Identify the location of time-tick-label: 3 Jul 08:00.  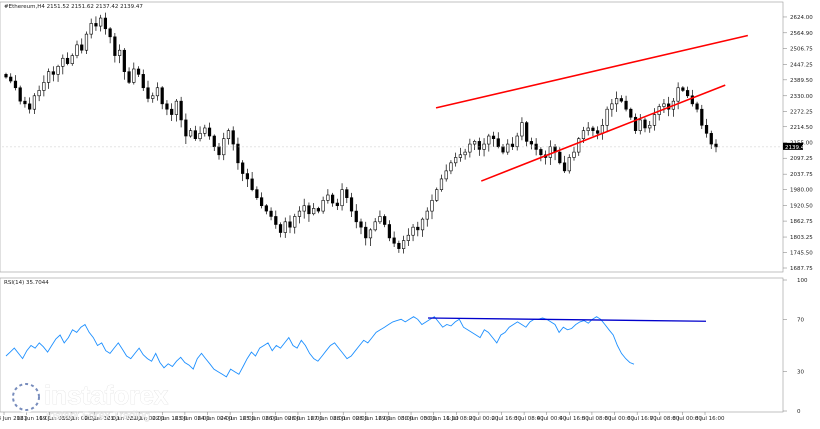
(529, 419).